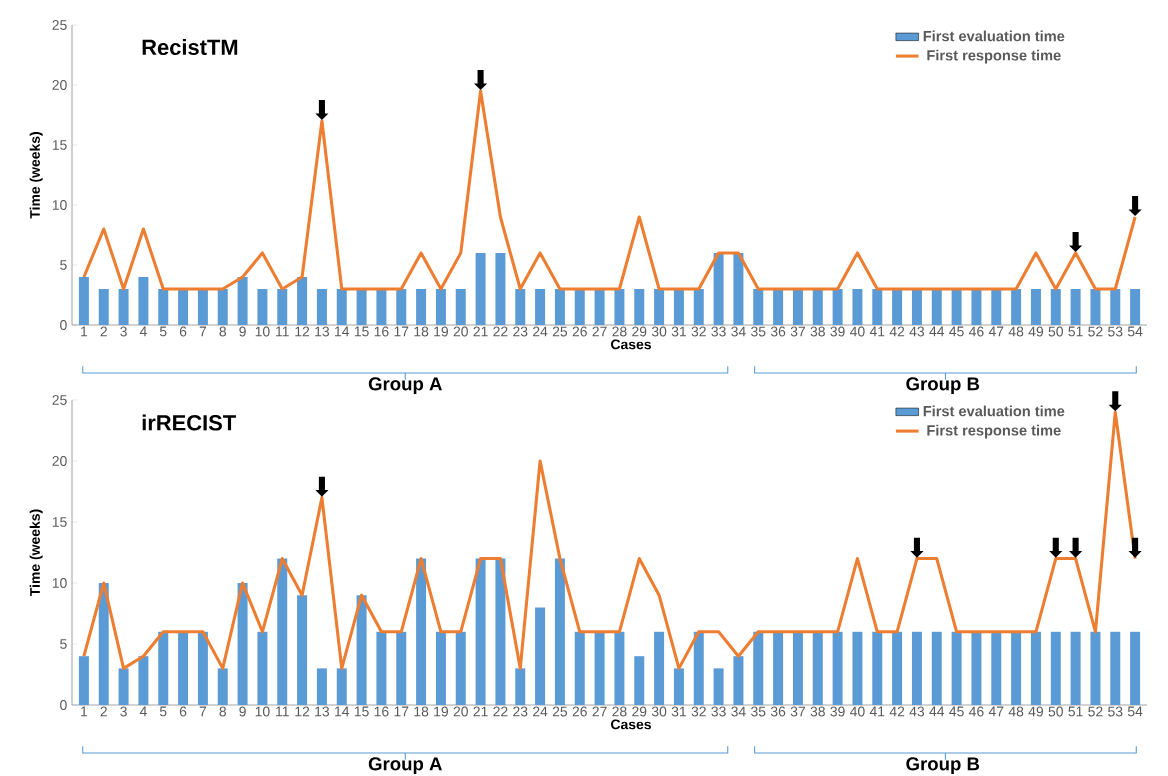 Image resolution: width=1168 pixels, height=776 pixels. Describe the element at coordinates (84, 711) in the screenshot. I see `x-tick-label: 1` at that location.